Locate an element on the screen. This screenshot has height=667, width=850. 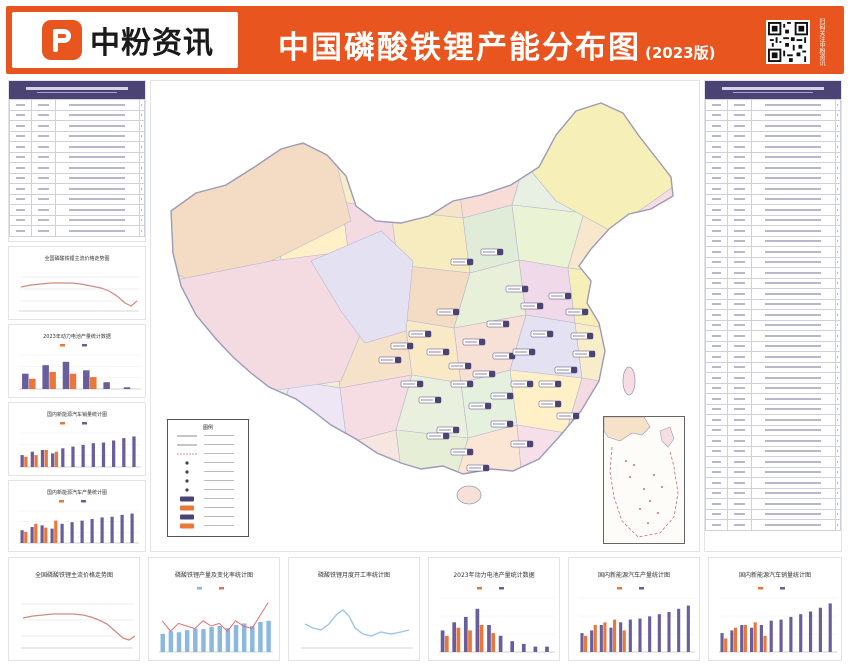
qr-code-icon is located at coordinates (788, 42).